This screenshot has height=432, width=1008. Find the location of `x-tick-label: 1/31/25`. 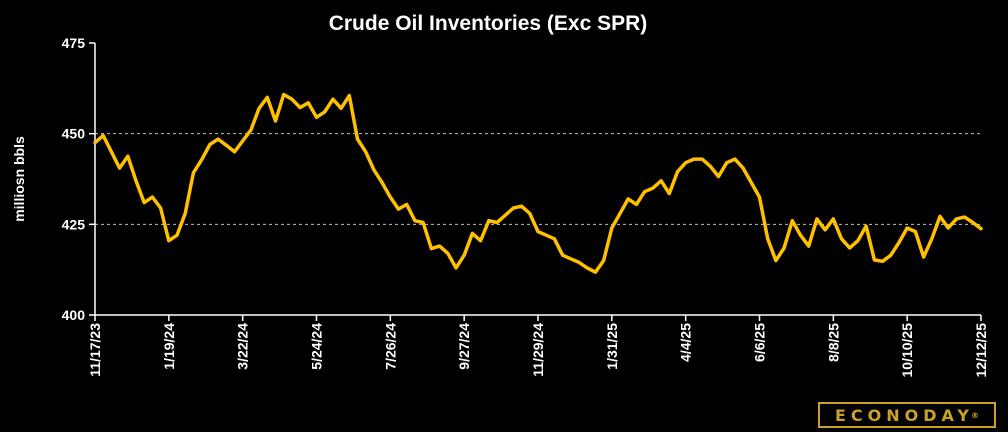

x-tick-label: 1/31/25 is located at coordinates (612, 346).